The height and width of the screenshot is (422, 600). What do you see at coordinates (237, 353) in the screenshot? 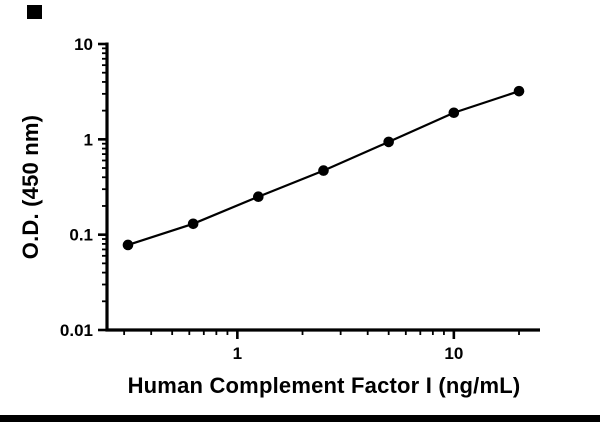
I see `x-tick-label: 1` at bounding box center [237, 353].